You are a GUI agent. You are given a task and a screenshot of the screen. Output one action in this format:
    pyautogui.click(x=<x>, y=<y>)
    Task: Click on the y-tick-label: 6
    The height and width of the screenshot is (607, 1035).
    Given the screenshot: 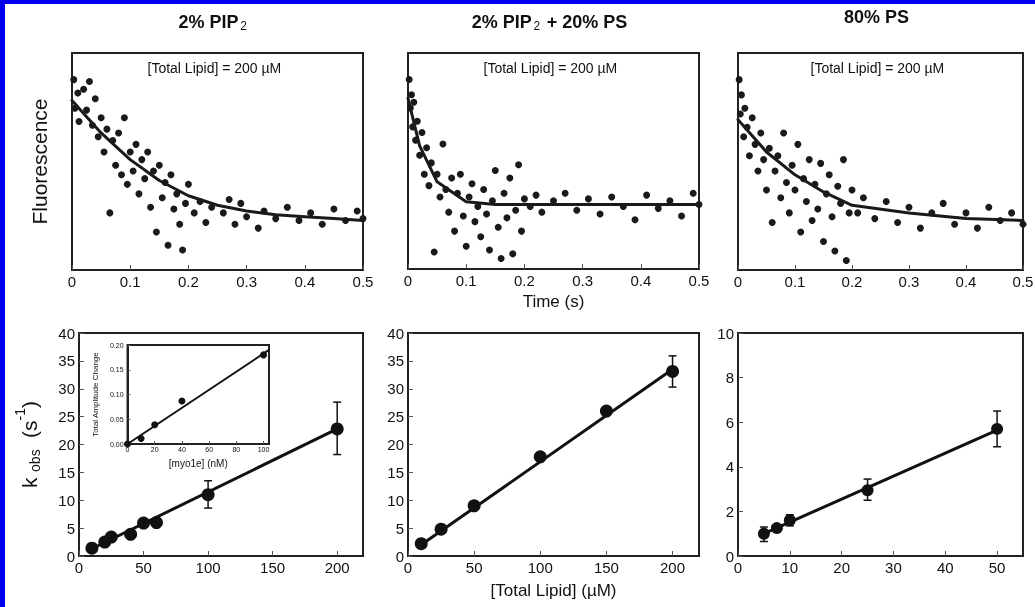 What is the action you would take?
    pyautogui.click(x=729, y=422)
    